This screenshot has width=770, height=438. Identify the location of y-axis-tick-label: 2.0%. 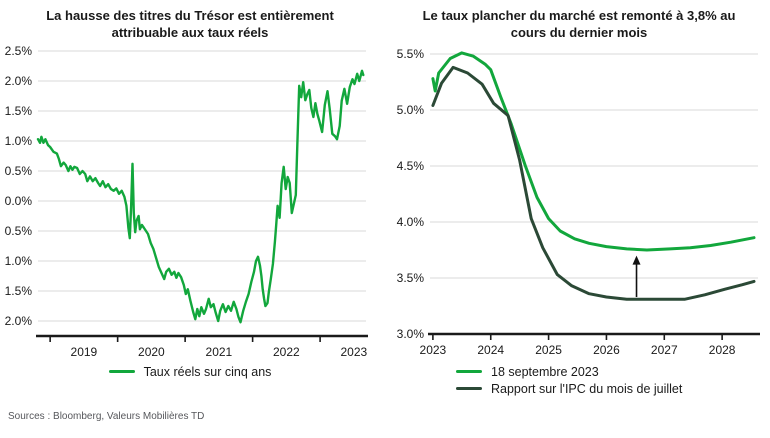
(19, 81).